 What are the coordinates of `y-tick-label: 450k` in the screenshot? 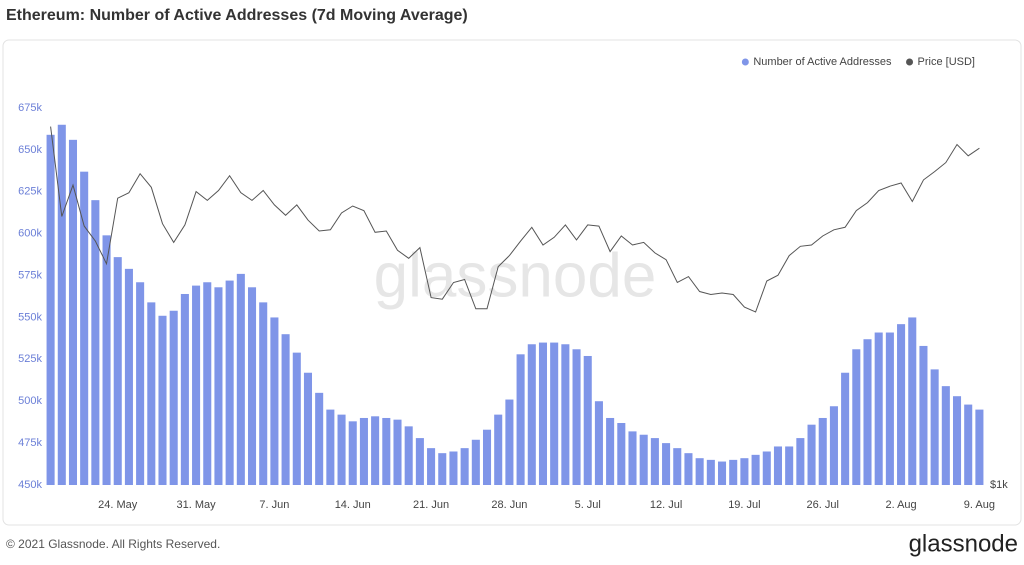 It's located at (30, 485).